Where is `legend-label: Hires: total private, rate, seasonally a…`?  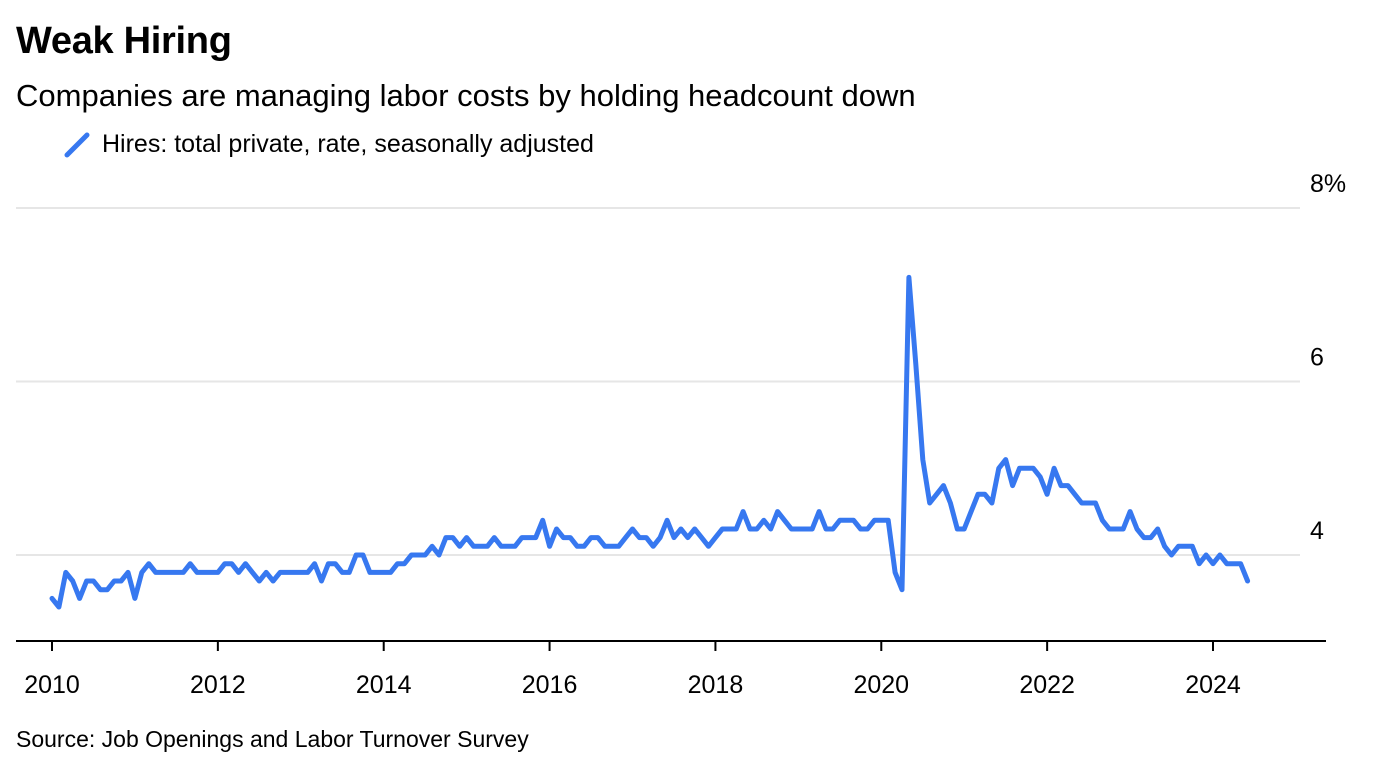
legend-label: Hires: total private, rate, seasonally a… is located at coordinates (348, 144).